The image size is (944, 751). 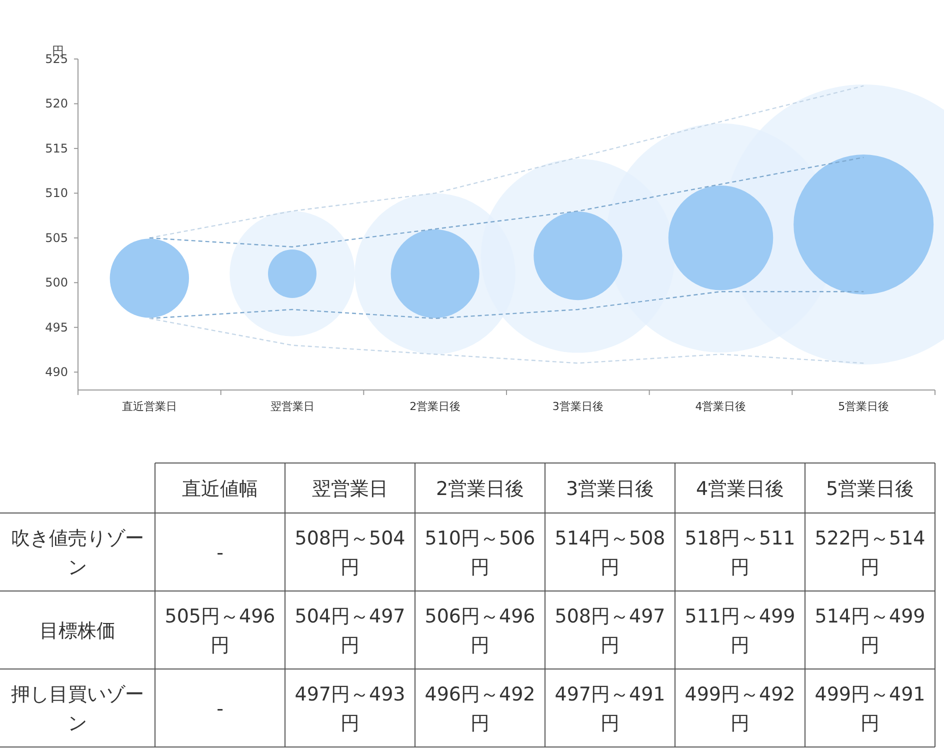 What do you see at coordinates (480, 553) in the screenshot?
I see `text: 510円～506円` at bounding box center [480, 553].